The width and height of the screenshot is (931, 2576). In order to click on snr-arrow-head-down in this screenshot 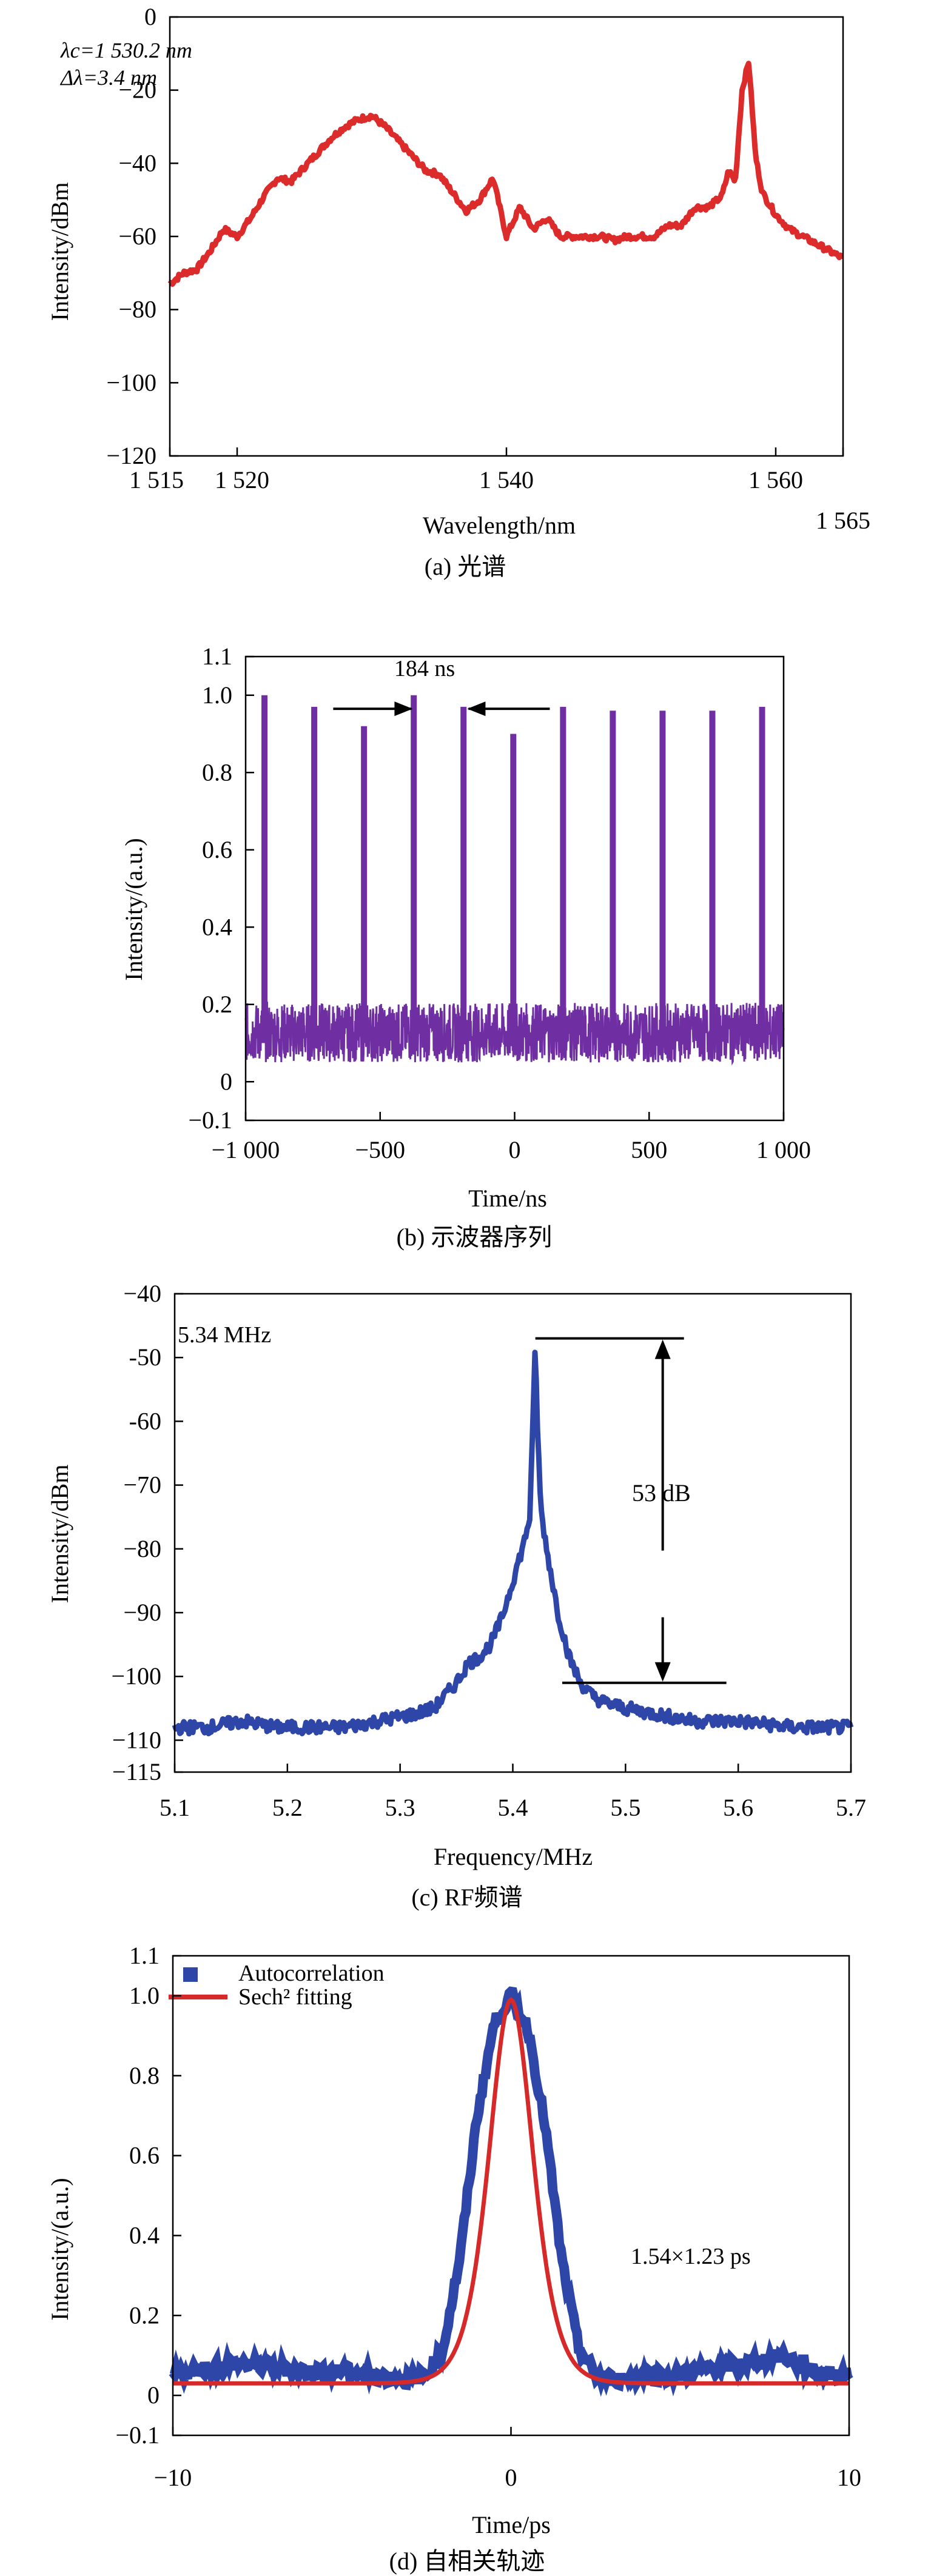, I will do `click(662, 1672)`.